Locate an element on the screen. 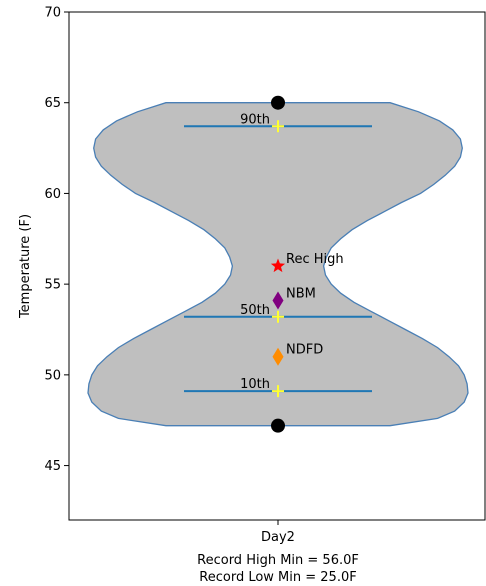 The image size is (486, 586). marker-nbm is located at coordinates (278, 300).